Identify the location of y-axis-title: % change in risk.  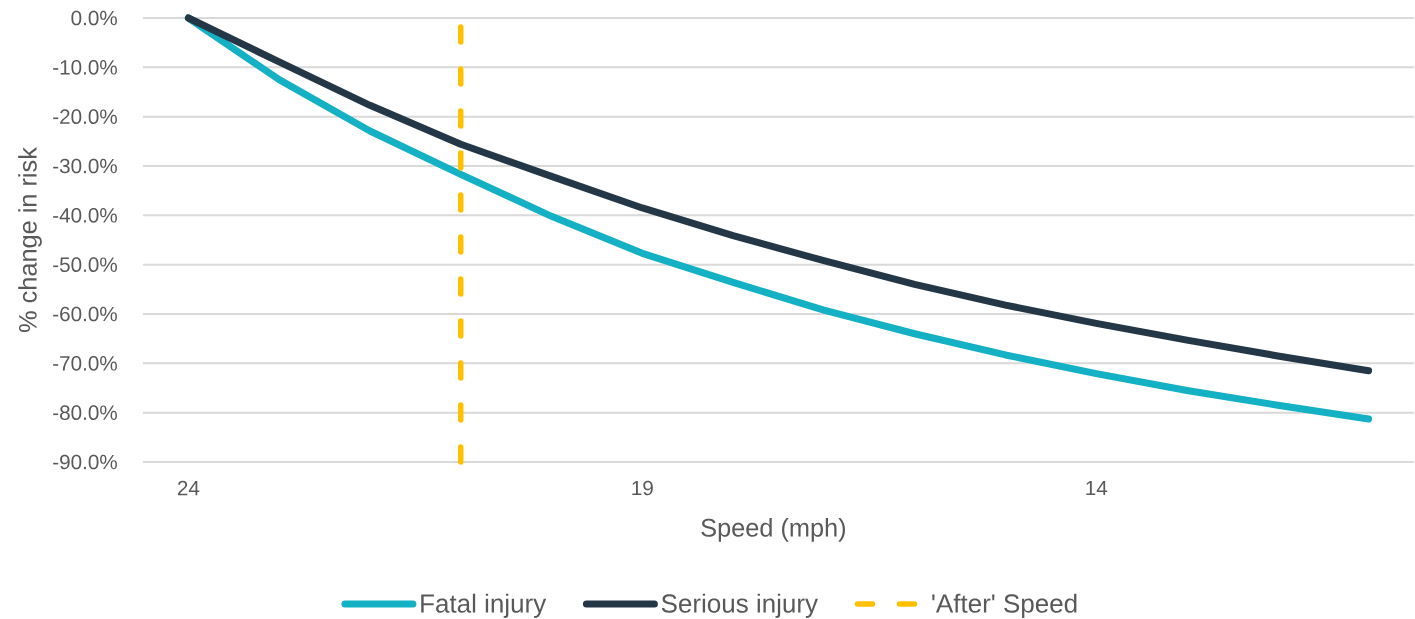
(30, 240).